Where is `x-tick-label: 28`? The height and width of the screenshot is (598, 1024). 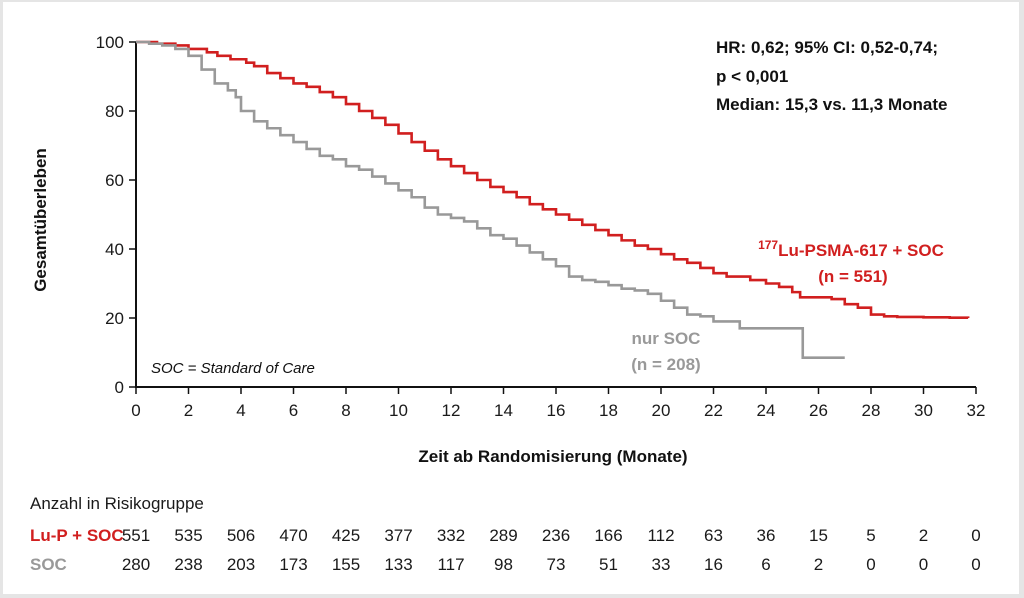 x-tick-label: 28 is located at coordinates (871, 410).